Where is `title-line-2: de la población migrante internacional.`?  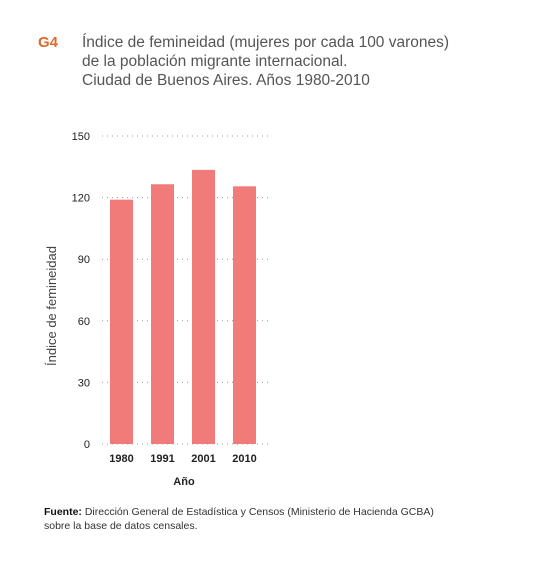 title-line-2: de la población migrante internacional. is located at coordinates (215, 61).